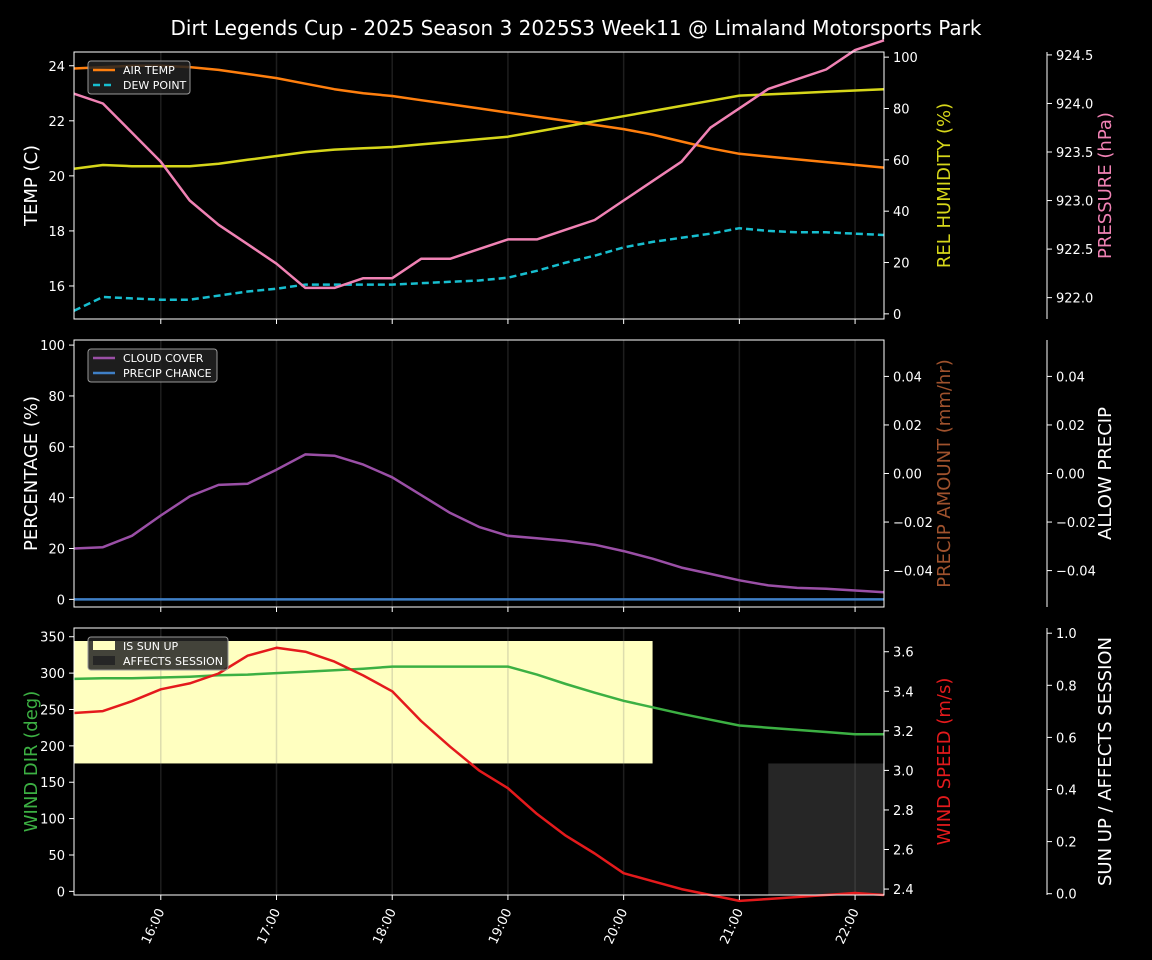 The width and height of the screenshot is (1152, 960). Describe the element at coordinates (901, 264) in the screenshot. I see `right-tick-label: 20` at that location.